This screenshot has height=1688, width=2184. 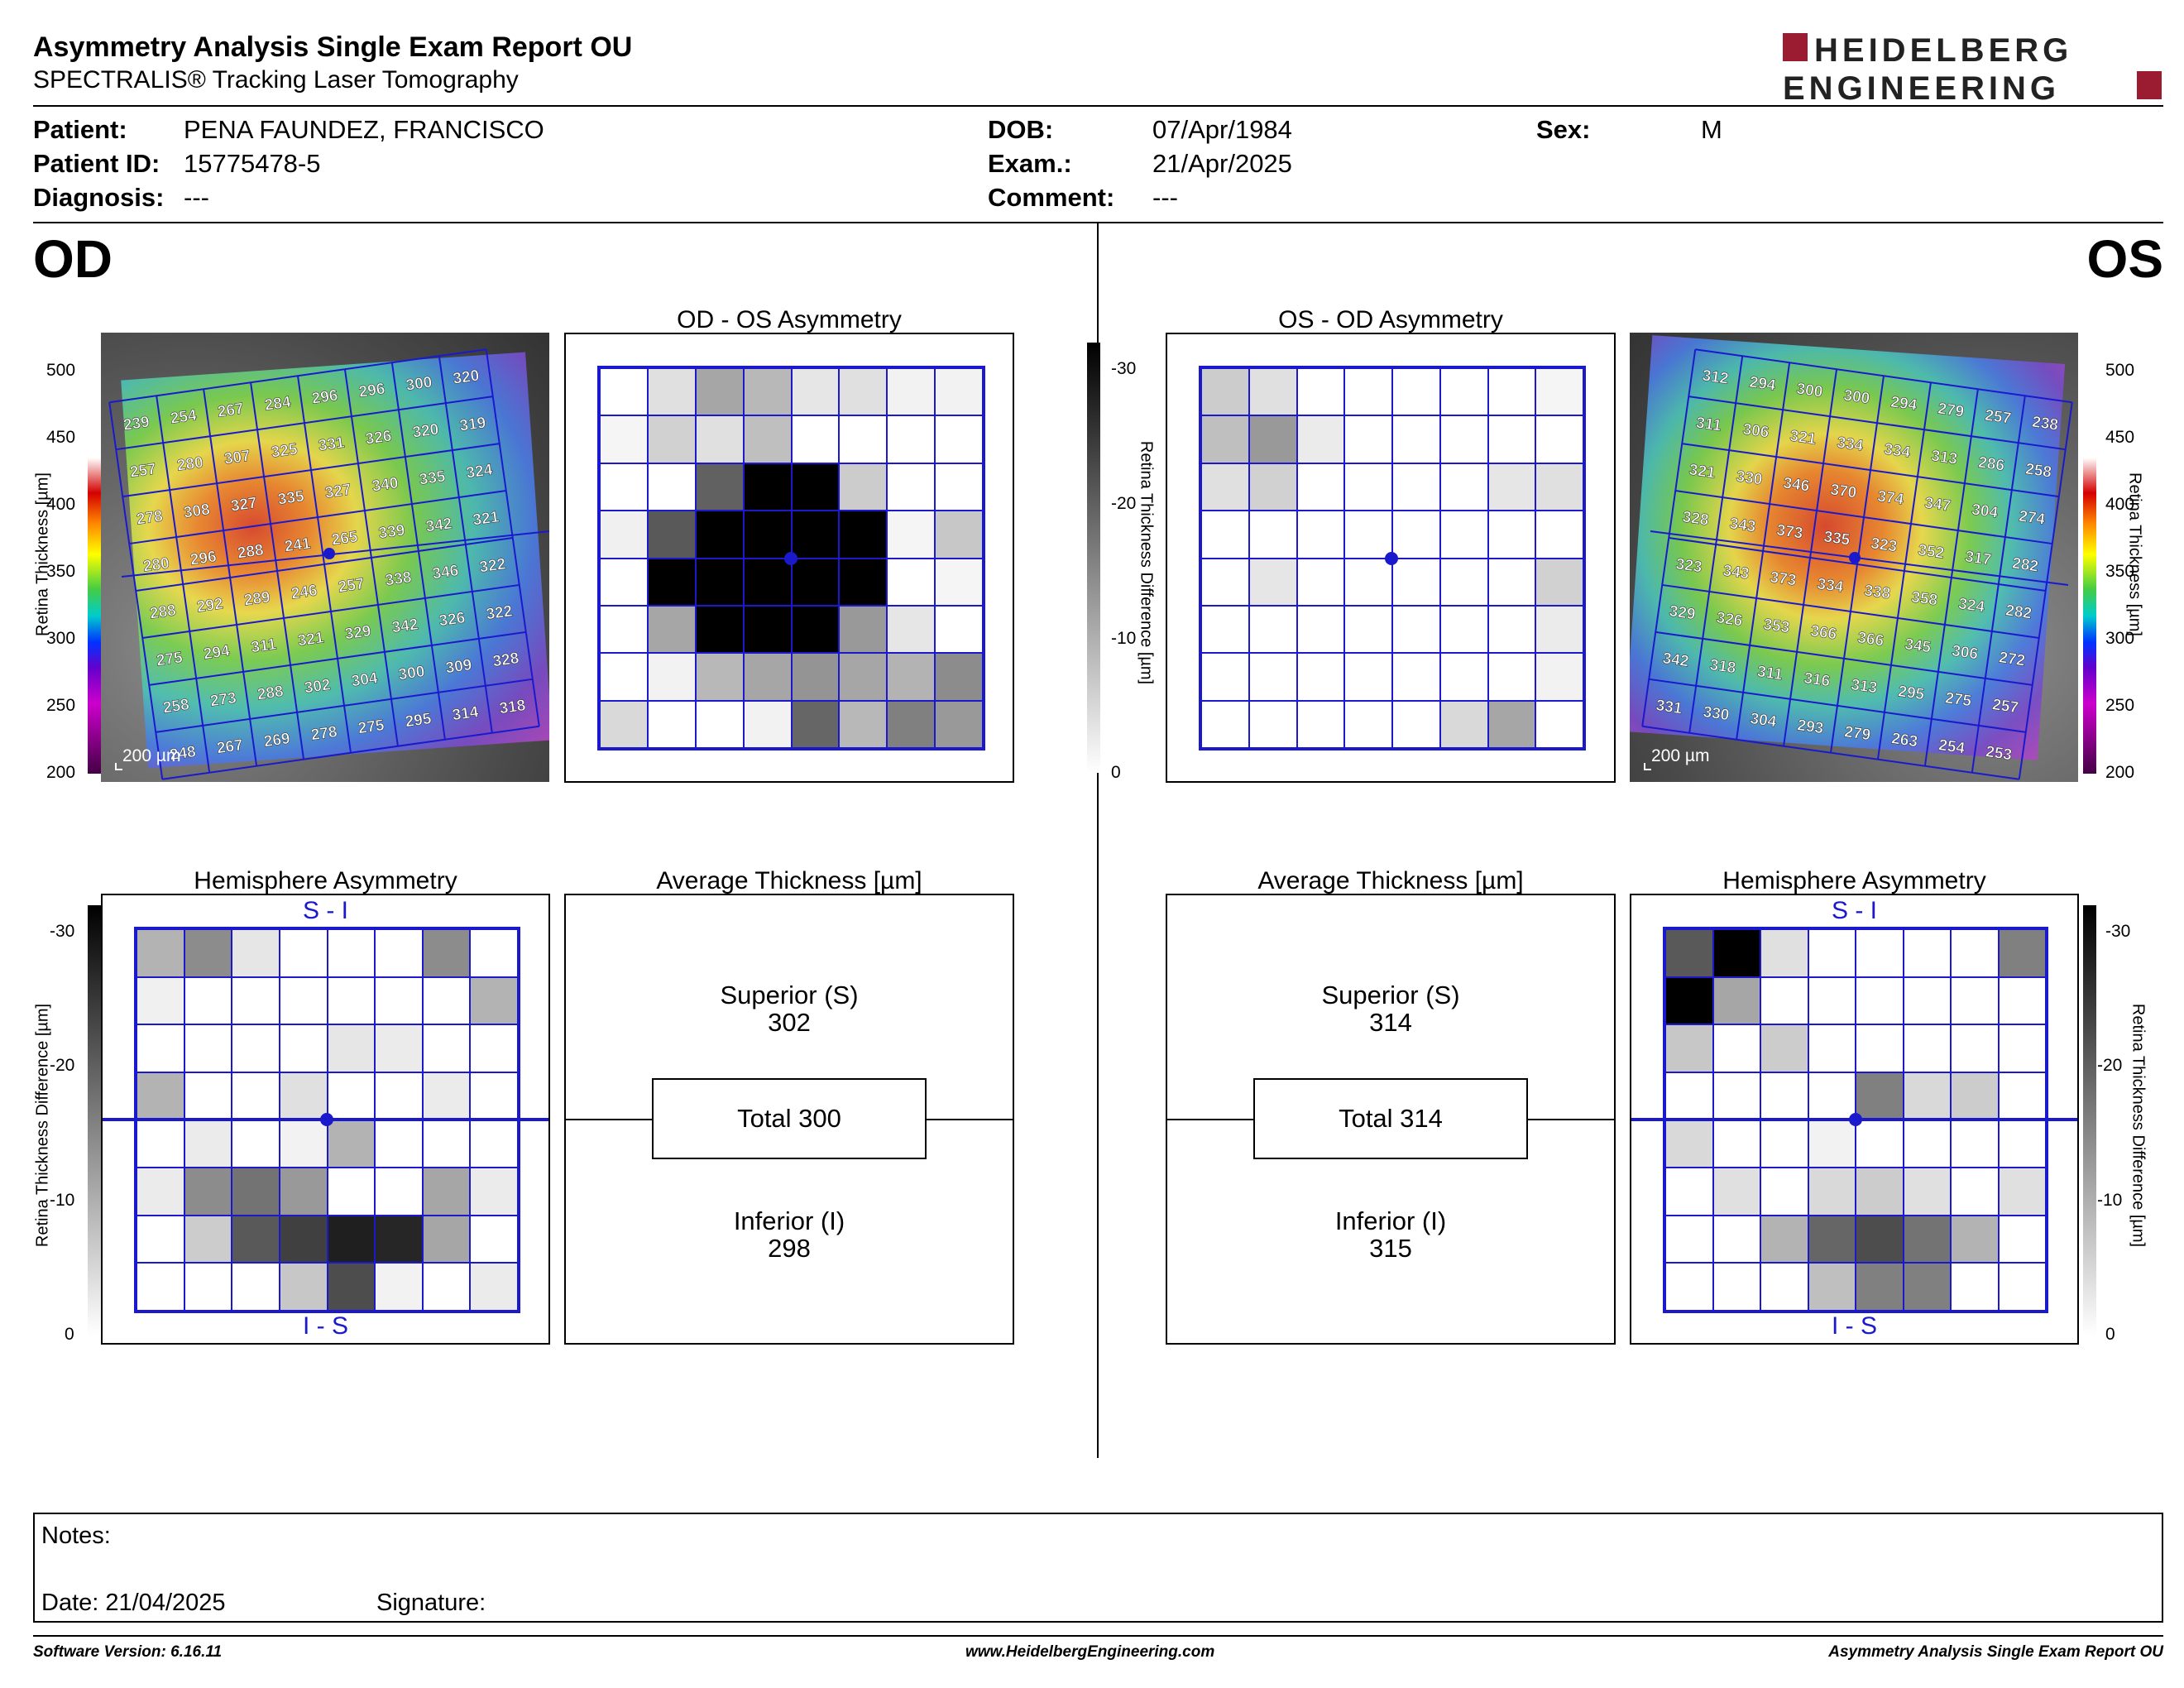 What do you see at coordinates (371, 727) in the screenshot?
I see `od-thickness-value: 275` at bounding box center [371, 727].